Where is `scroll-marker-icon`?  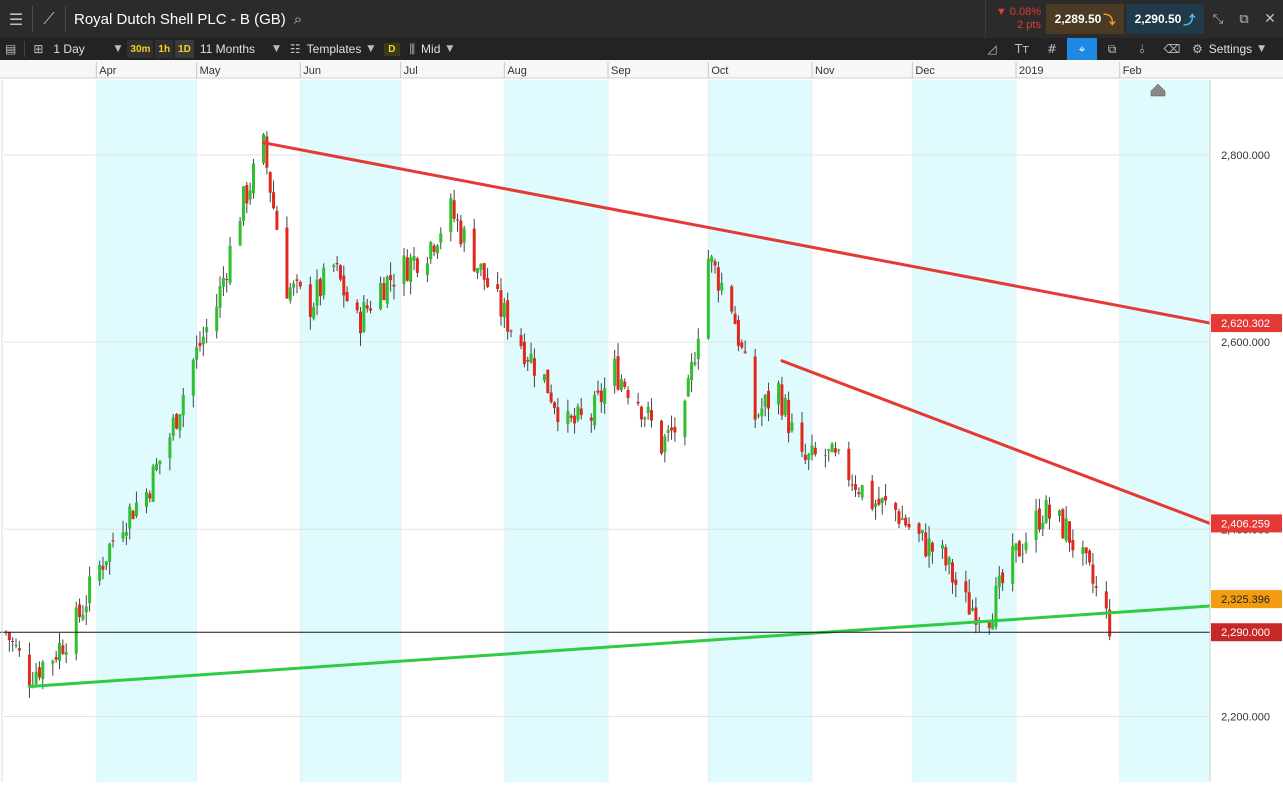 scroll-marker-icon is located at coordinates (1158, 90).